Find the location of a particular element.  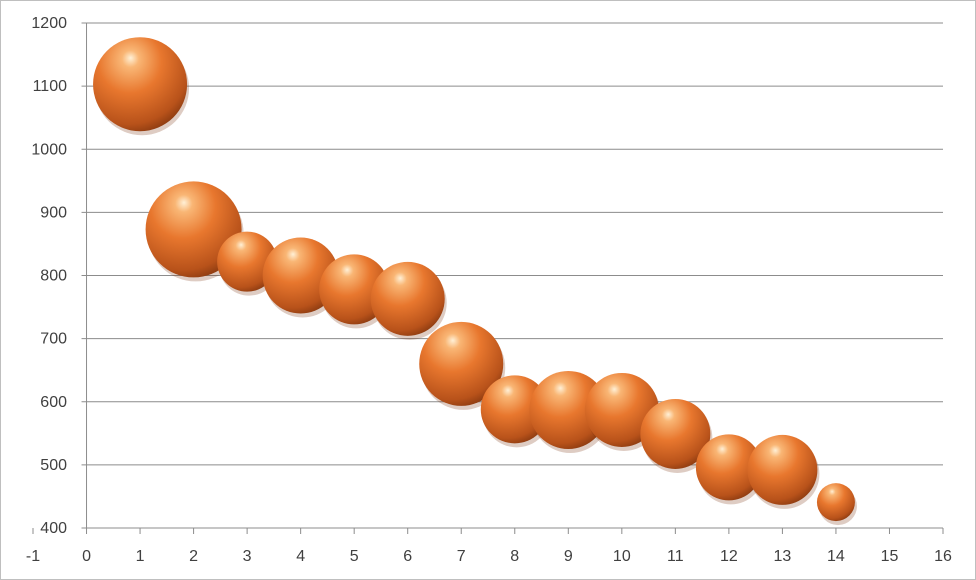

x-tick-label: 11 is located at coordinates (675, 556).